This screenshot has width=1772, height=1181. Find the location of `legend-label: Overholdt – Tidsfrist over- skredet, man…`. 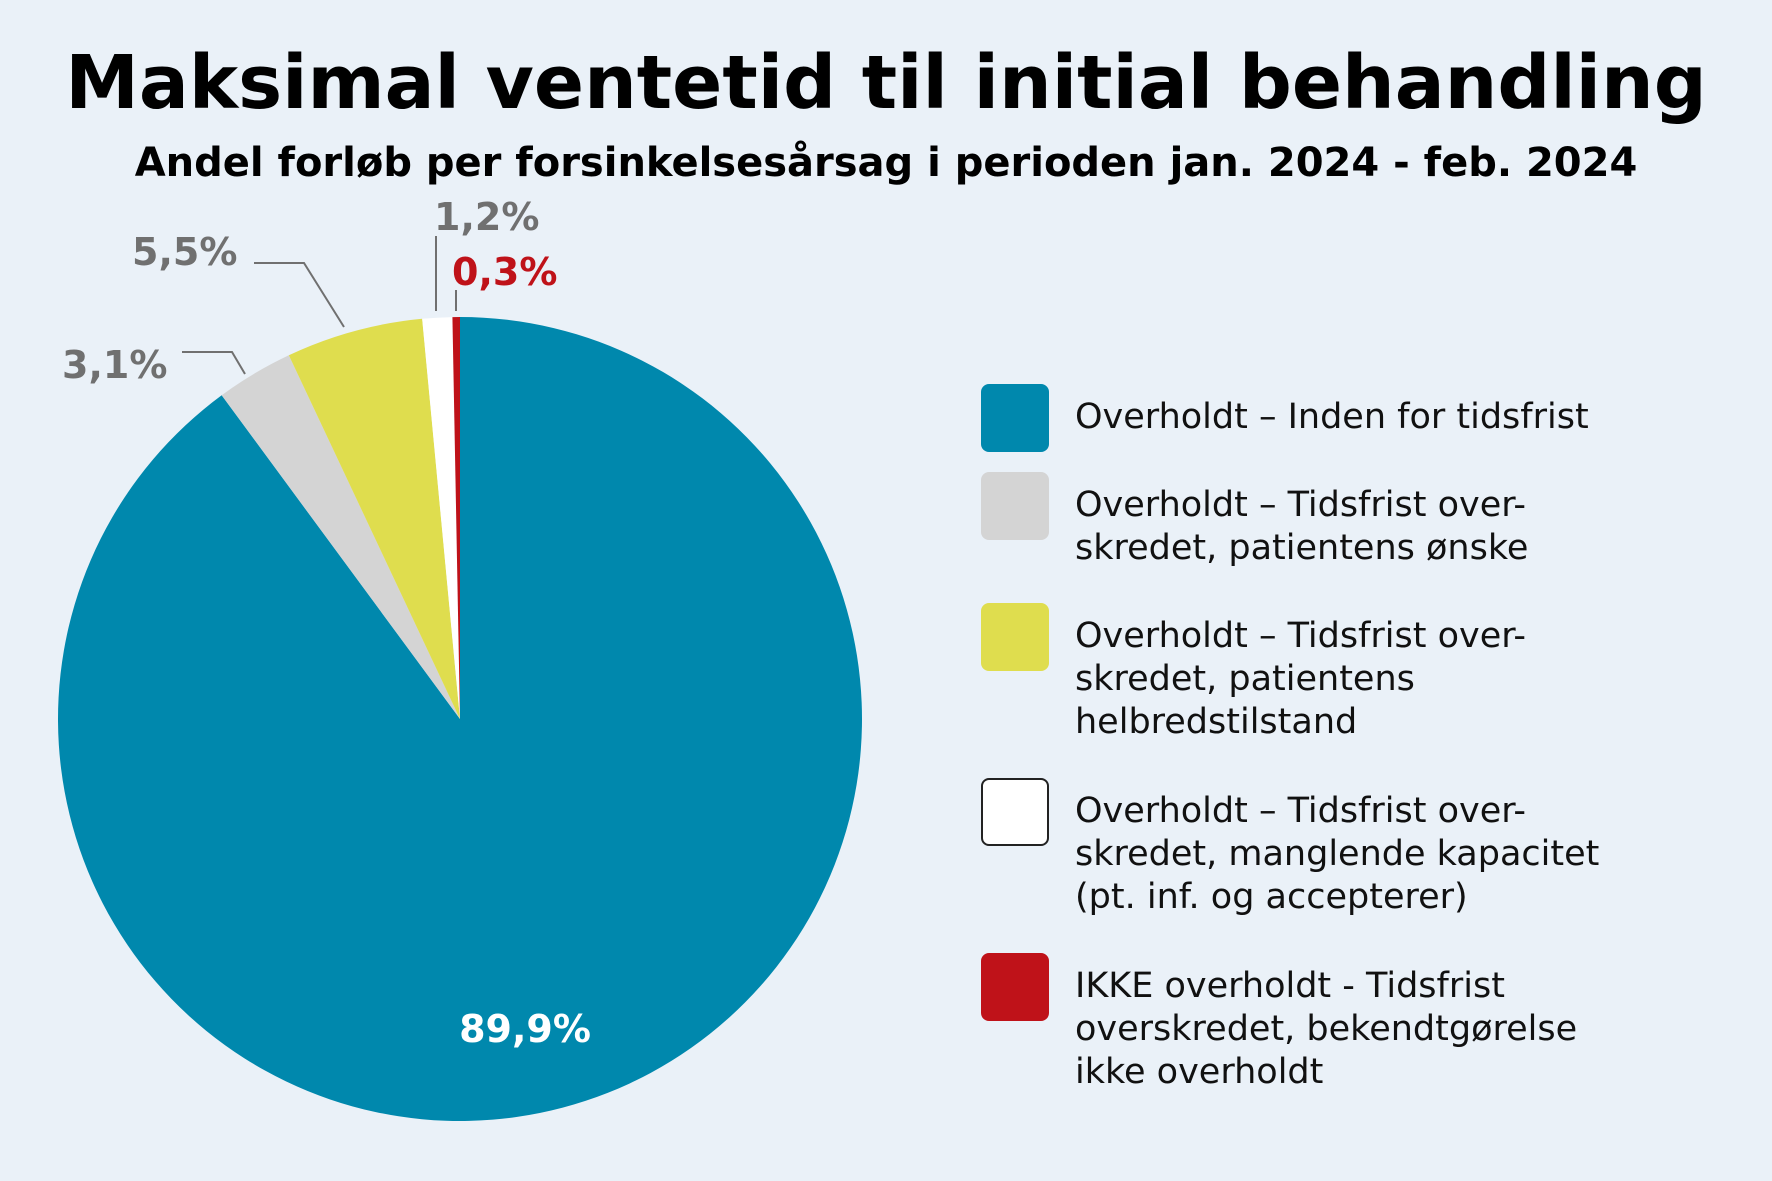

legend-label: Overholdt – Tidsfrist over- skredet, man… is located at coordinates (1337, 854).